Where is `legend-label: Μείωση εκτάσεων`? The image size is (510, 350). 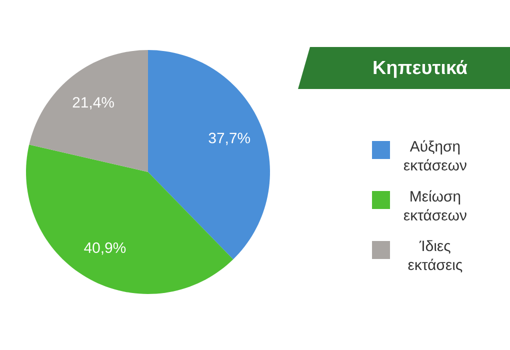 legend-label: Μείωση εκτάσεων is located at coordinates (435, 205).